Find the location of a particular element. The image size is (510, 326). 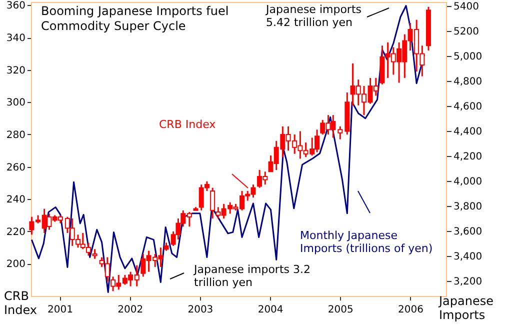

annotation: Japanese imports 3.2 trillion yen is located at coordinates (253, 276).